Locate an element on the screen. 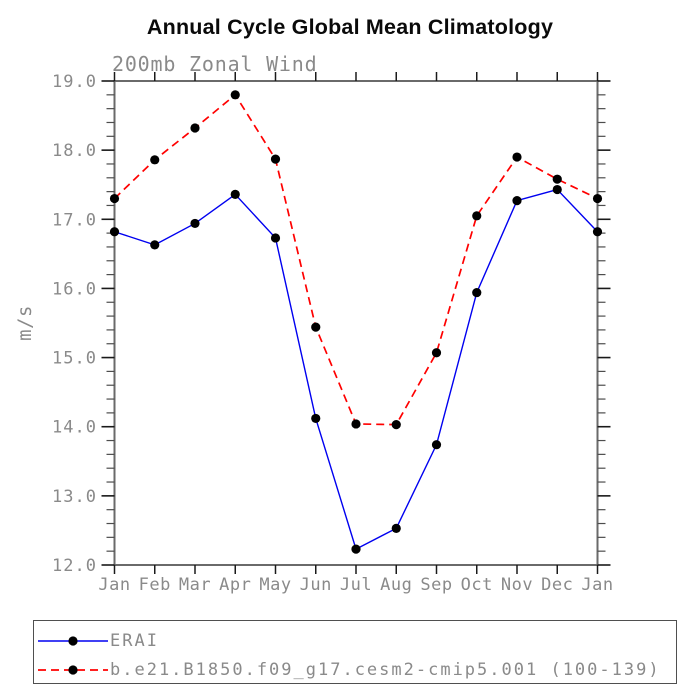  legend-label: ERAI is located at coordinates (134, 640).